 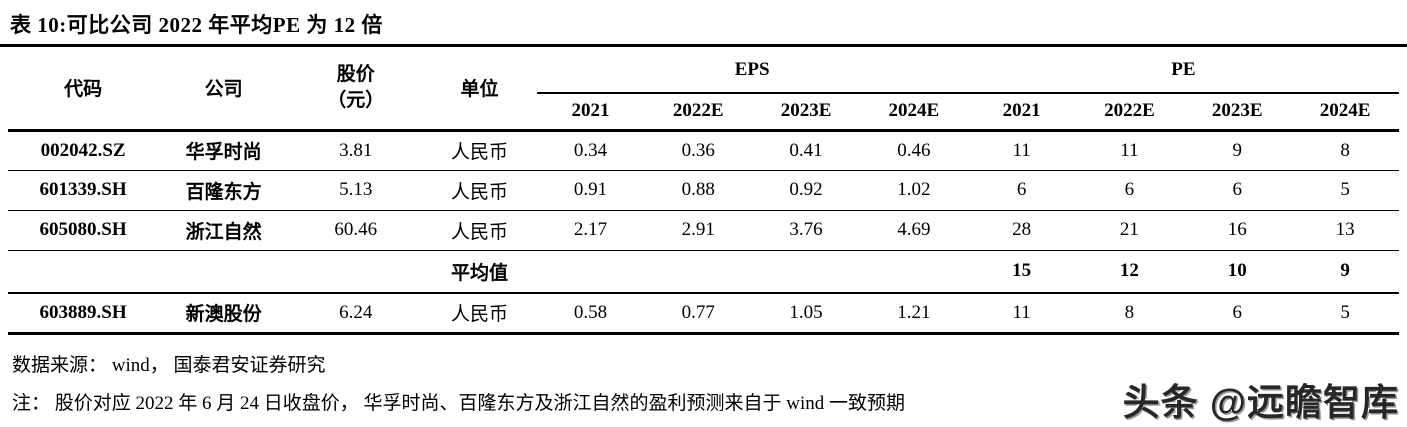 What do you see at coordinates (1021, 272) in the screenshot?
I see `cell-avg-pe: 15` at bounding box center [1021, 272].